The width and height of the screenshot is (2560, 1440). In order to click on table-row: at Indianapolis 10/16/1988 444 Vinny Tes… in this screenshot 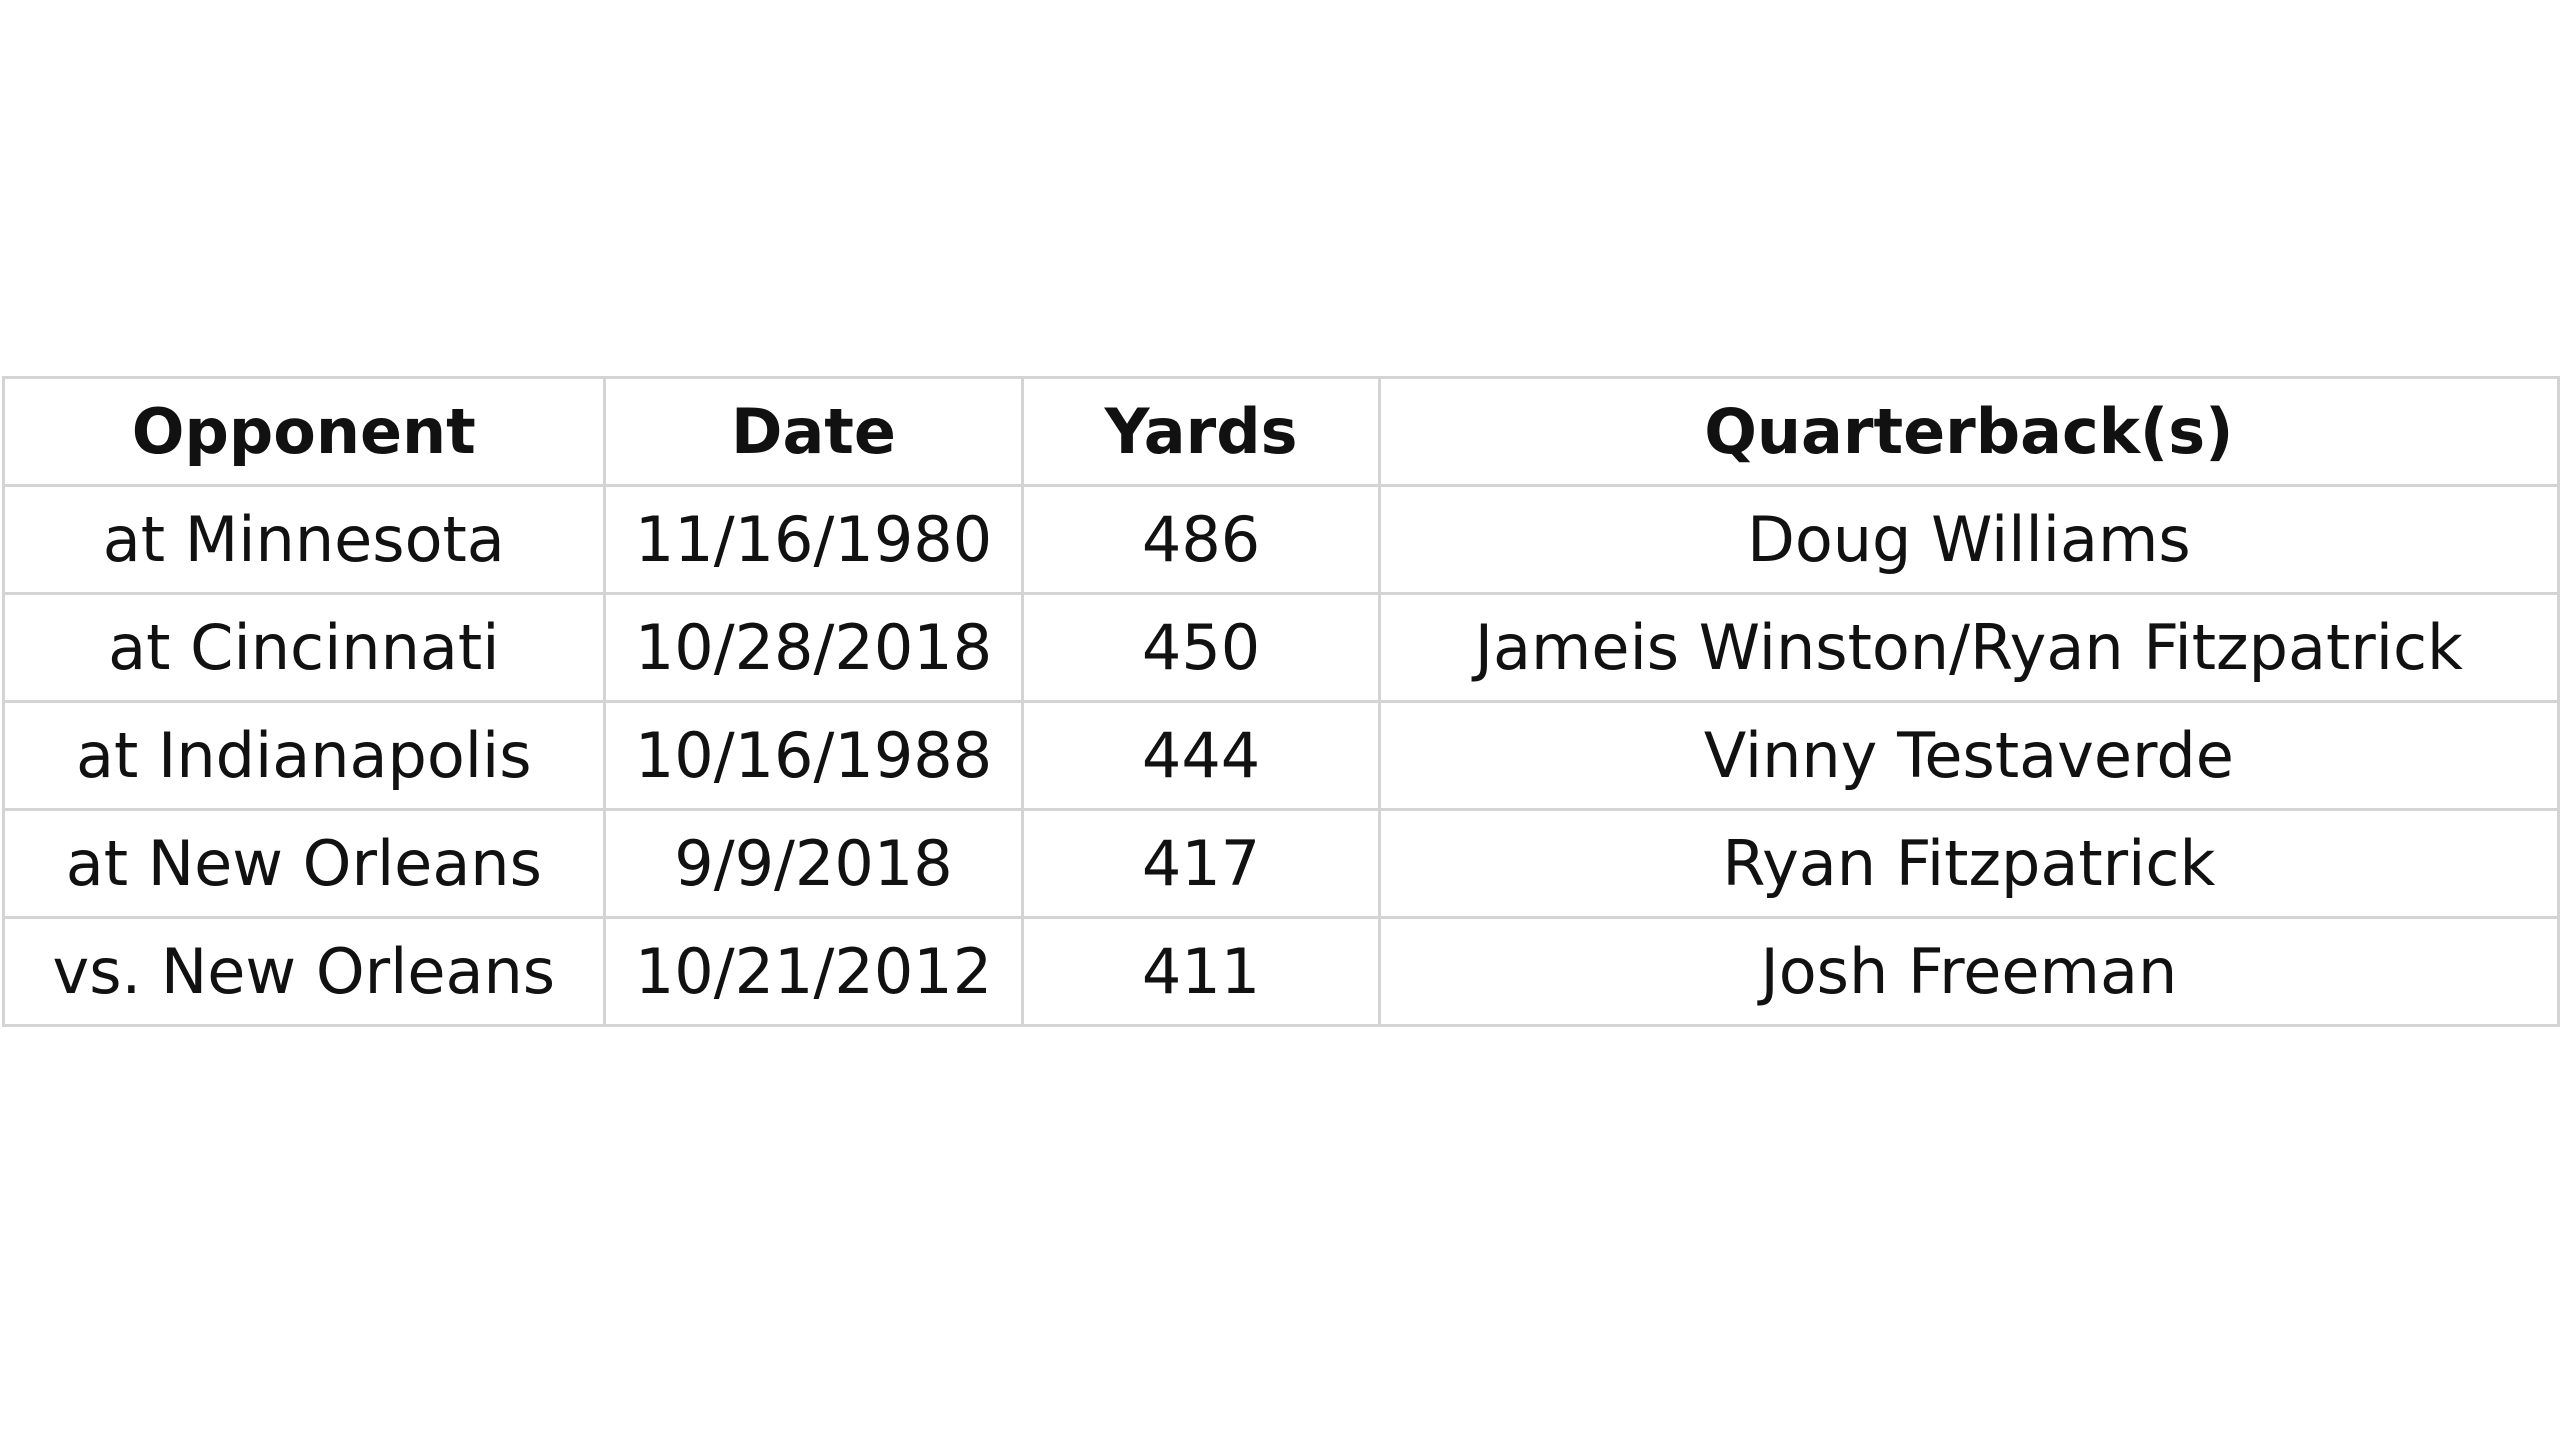, I will do `click(1281, 755)`.